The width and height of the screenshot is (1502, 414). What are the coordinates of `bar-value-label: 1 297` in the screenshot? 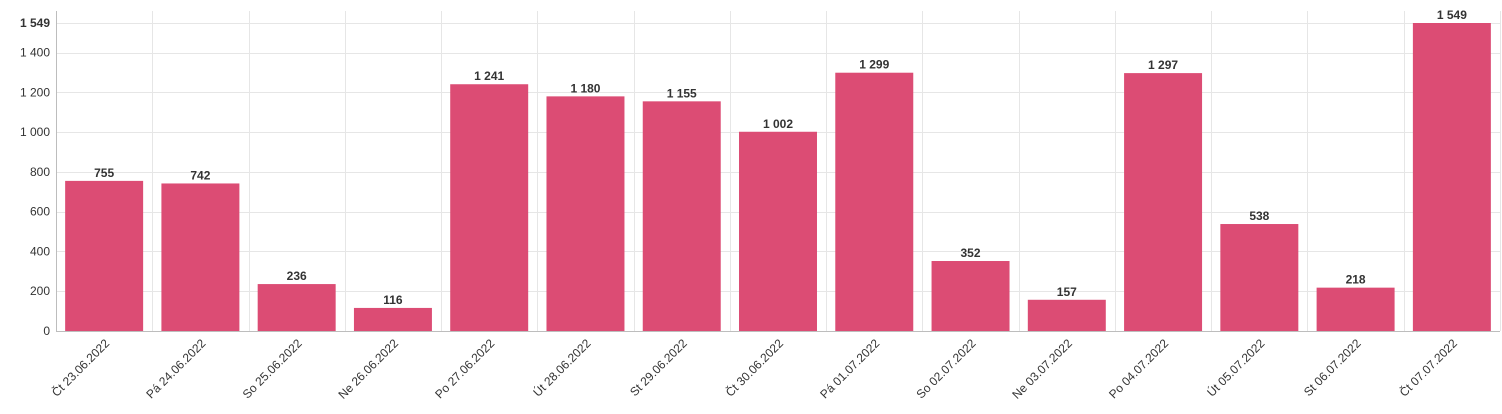 It's located at (1163, 65).